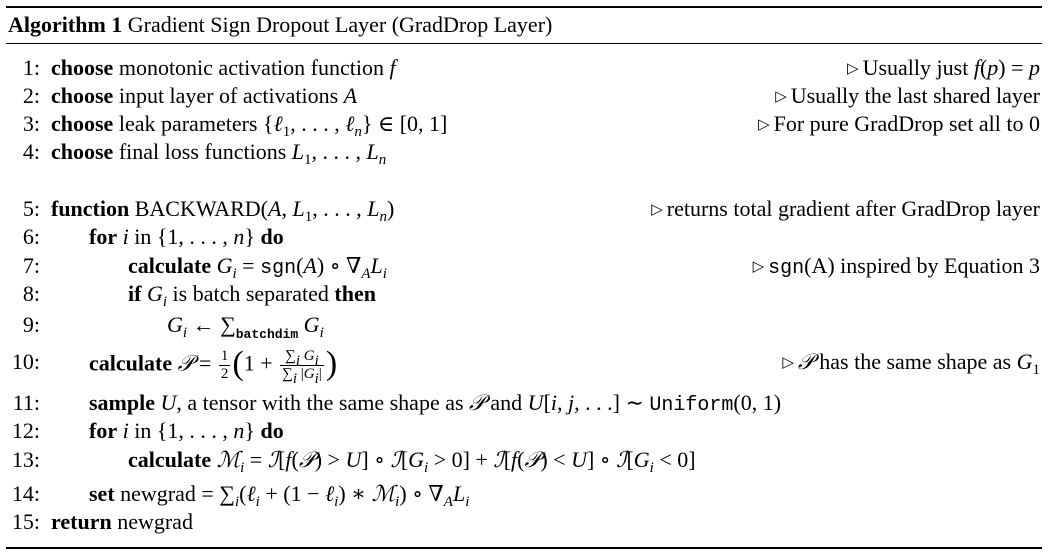 The width and height of the screenshot is (1050, 557). I want to click on line-comment: ▷ Usually just f(p) = p, so click(943, 67).